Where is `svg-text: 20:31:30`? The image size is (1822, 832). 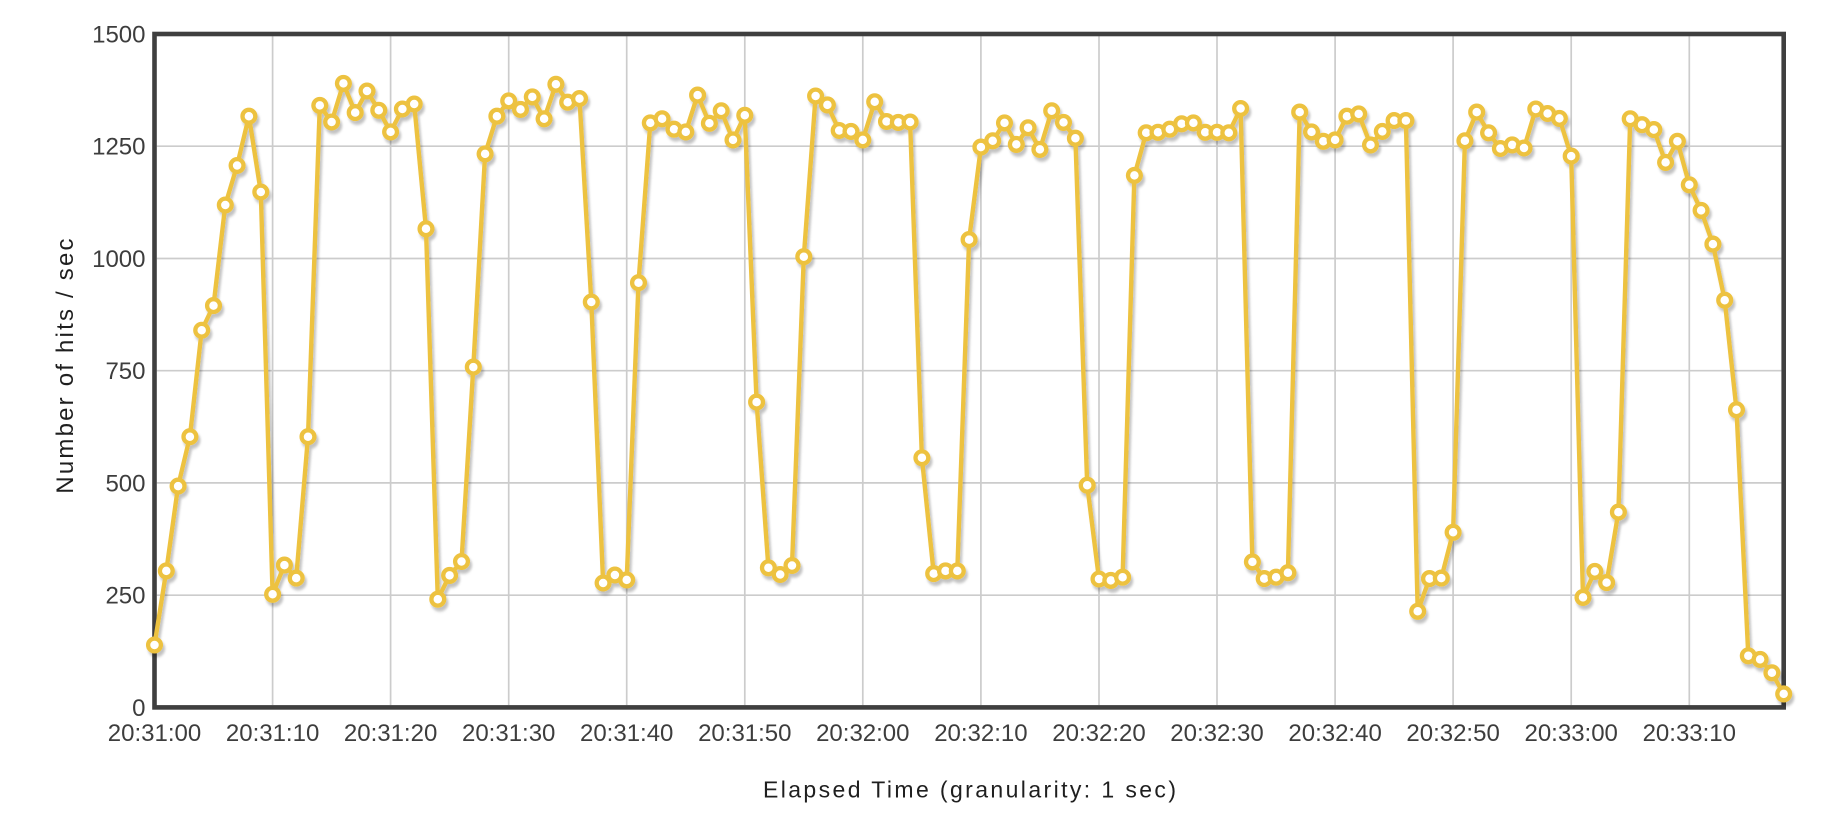 svg-text: 20:31:30 is located at coordinates (508, 733).